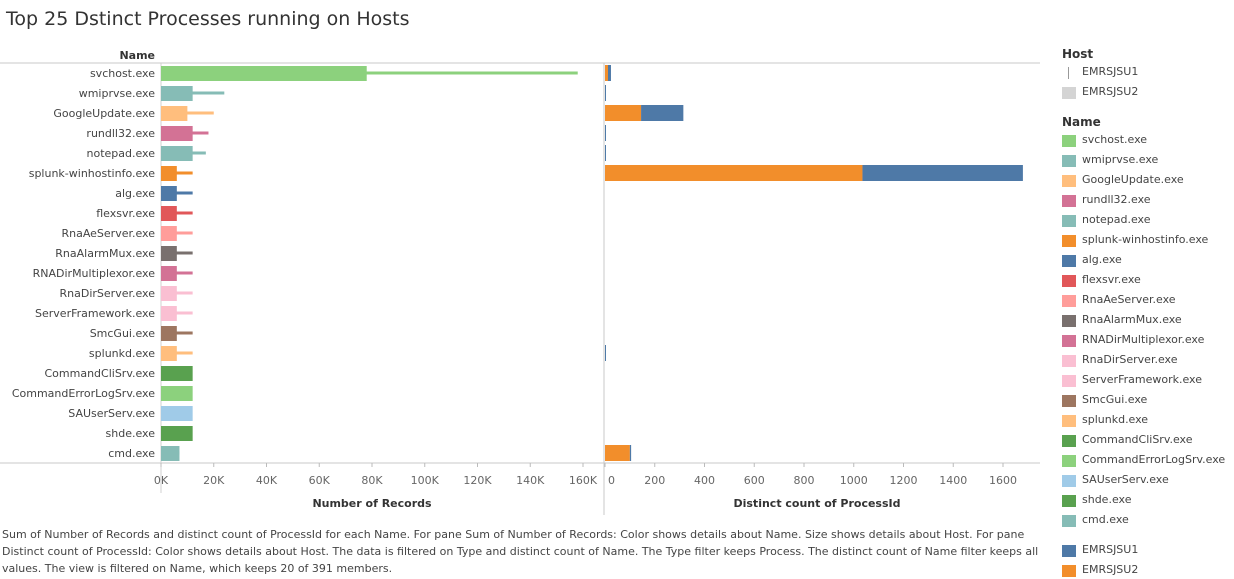 This screenshot has width=1234, height=579. Describe the element at coordinates (1003, 480) in the screenshot. I see `right-axis-tick-label: 1600` at that location.